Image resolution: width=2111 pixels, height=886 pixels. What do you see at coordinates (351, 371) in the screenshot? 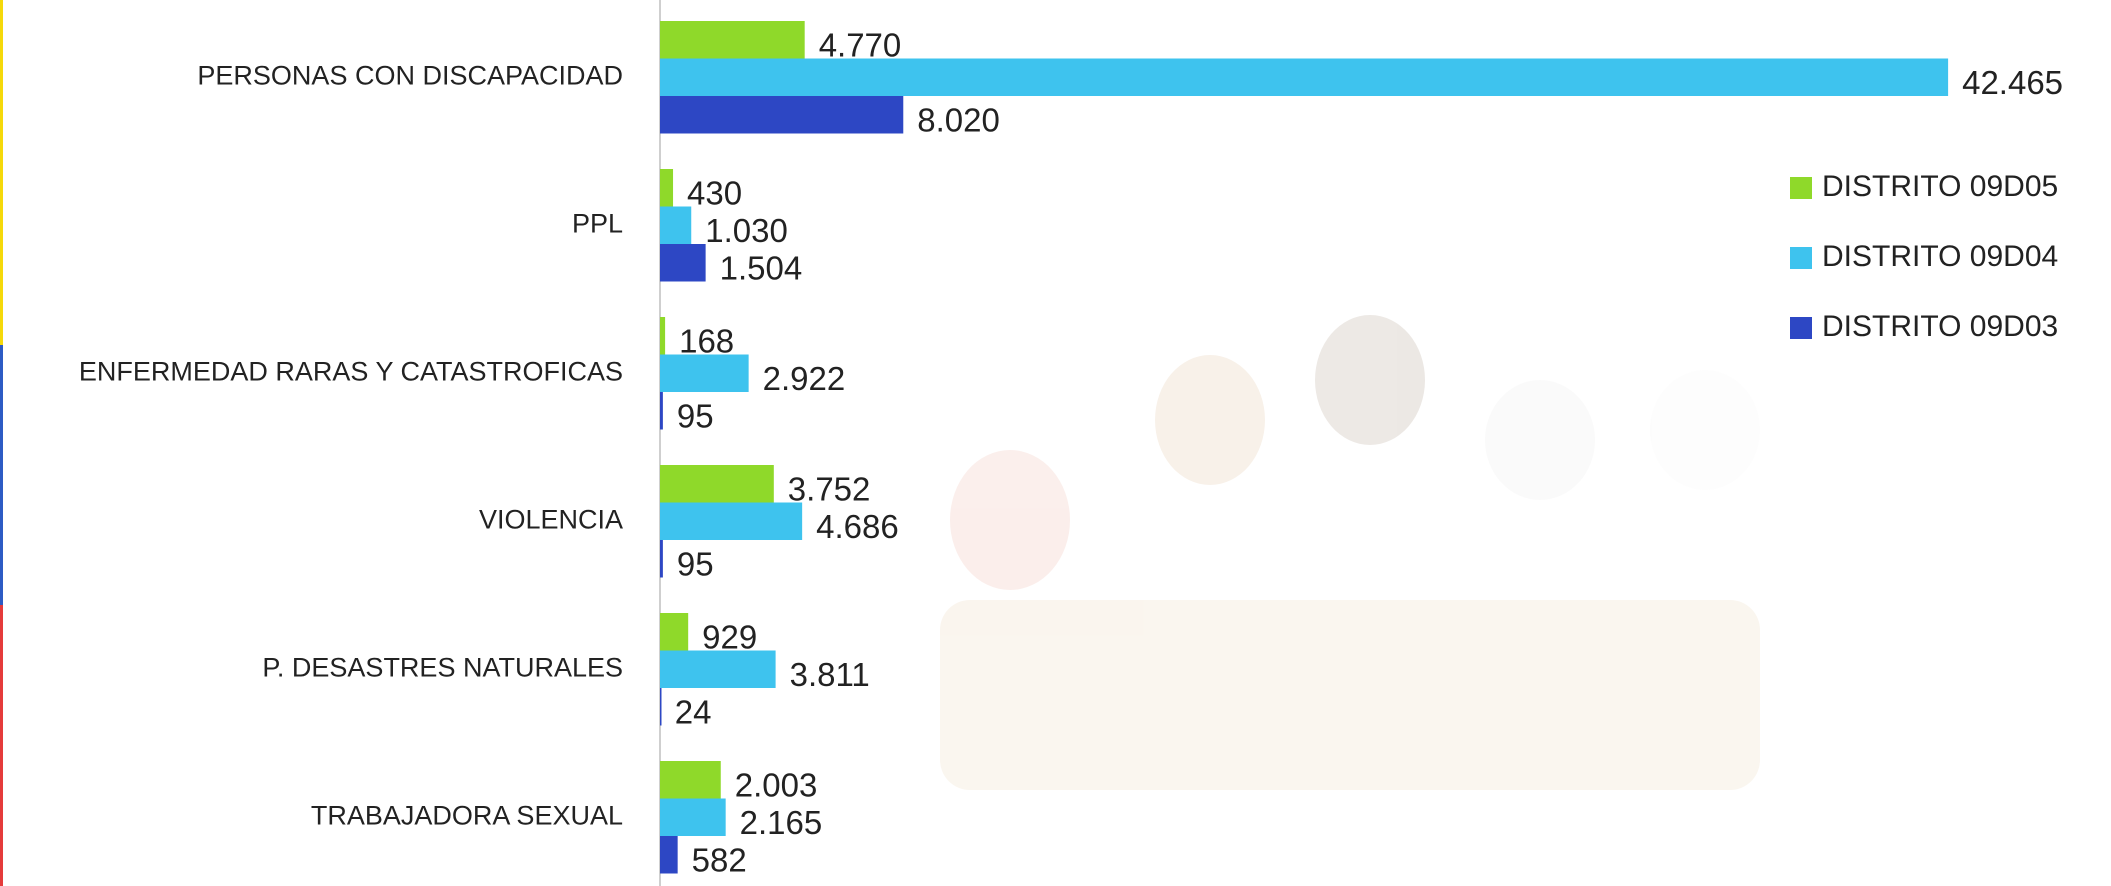
I see `category-label: ENFERMEDAD RARAS Y CATASTROFICAS` at bounding box center [351, 371].